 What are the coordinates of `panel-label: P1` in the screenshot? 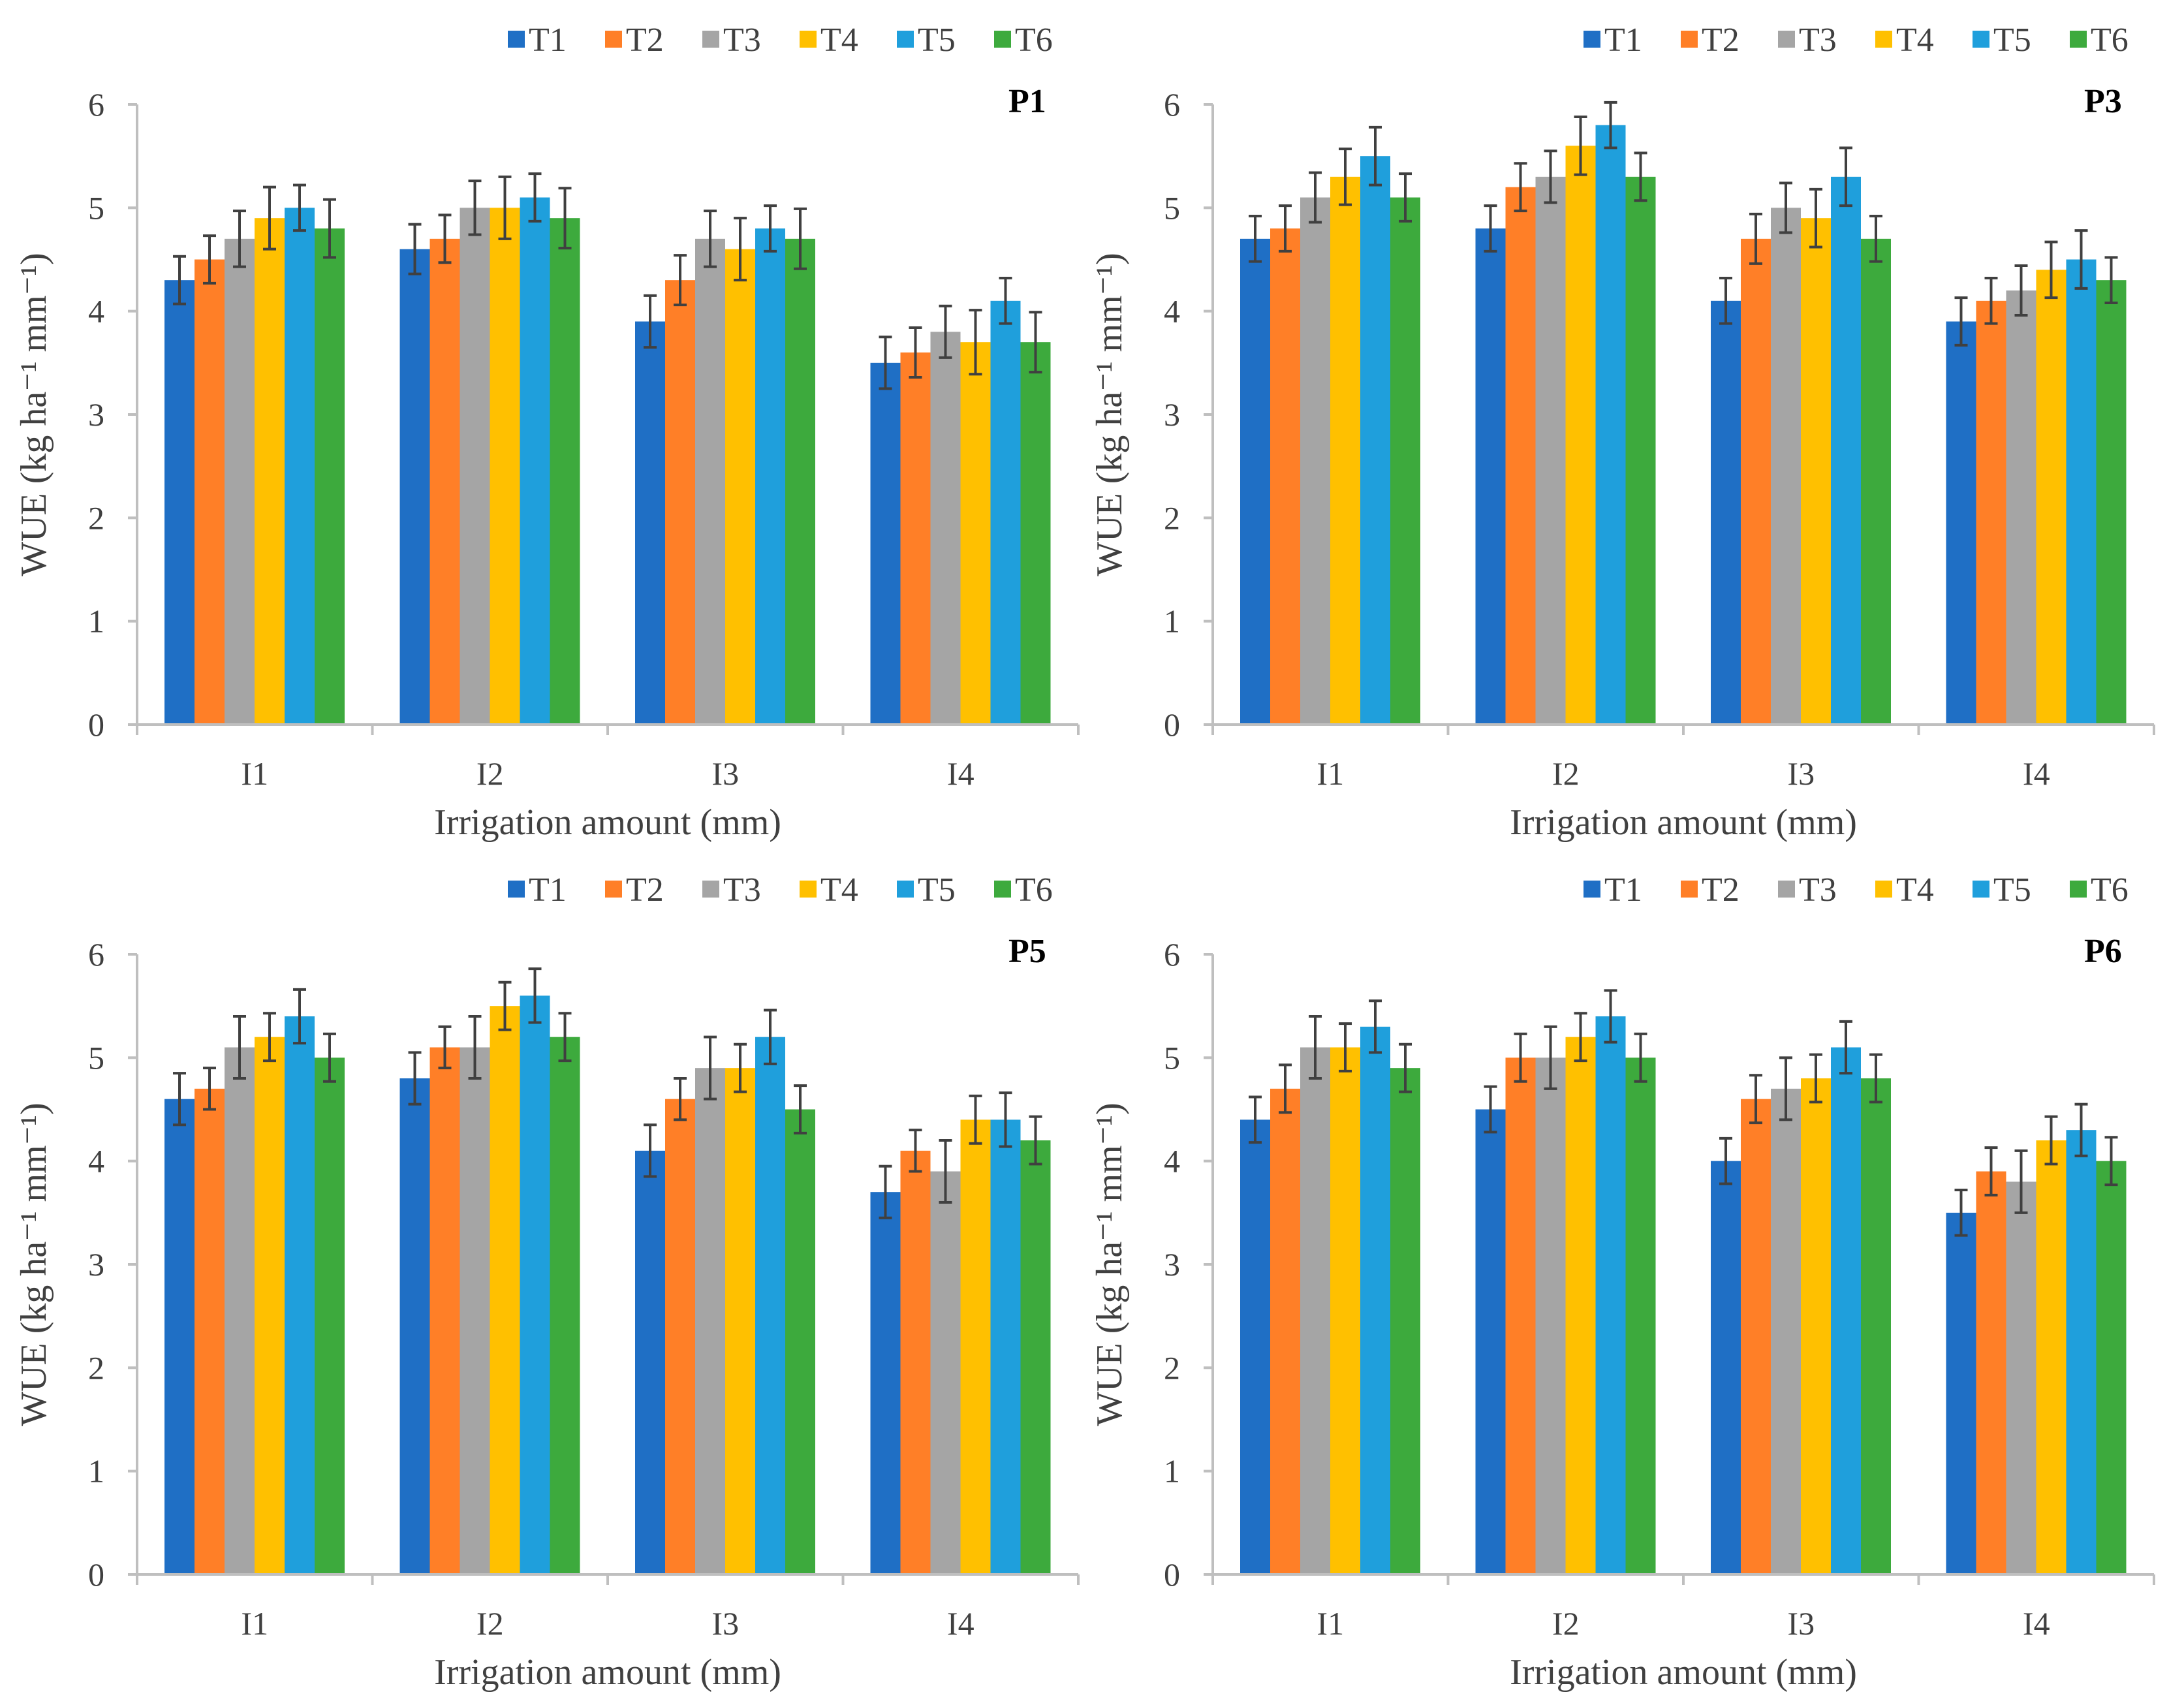 It's located at (1027, 101).